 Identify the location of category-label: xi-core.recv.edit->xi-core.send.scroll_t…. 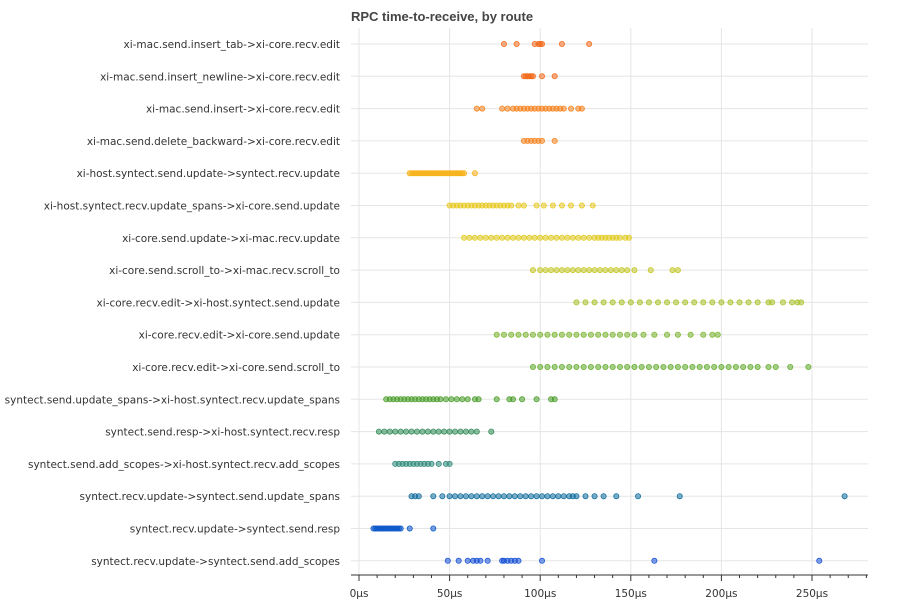
(236, 368).